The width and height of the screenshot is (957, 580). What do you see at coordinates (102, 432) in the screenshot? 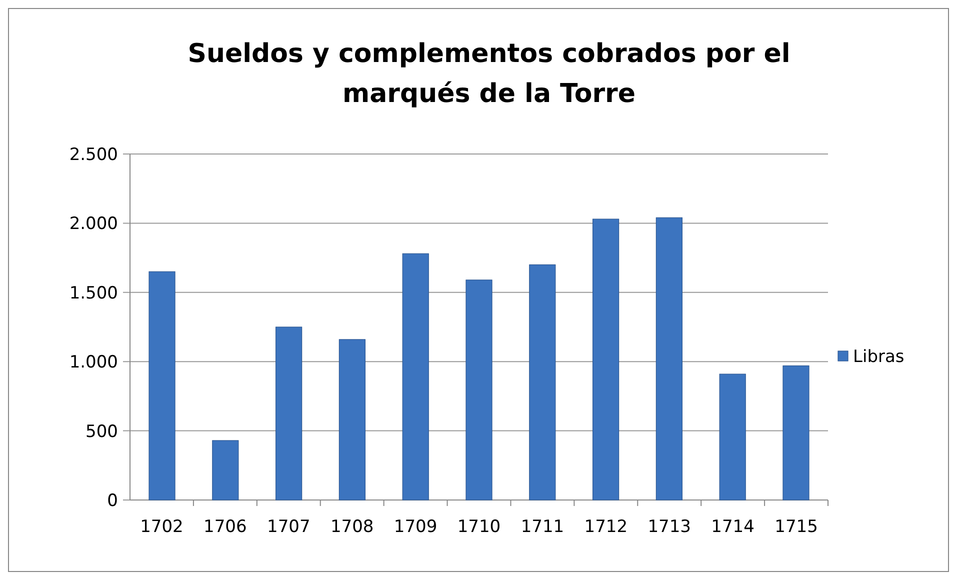
I see `y-tick-label: 500` at bounding box center [102, 432].